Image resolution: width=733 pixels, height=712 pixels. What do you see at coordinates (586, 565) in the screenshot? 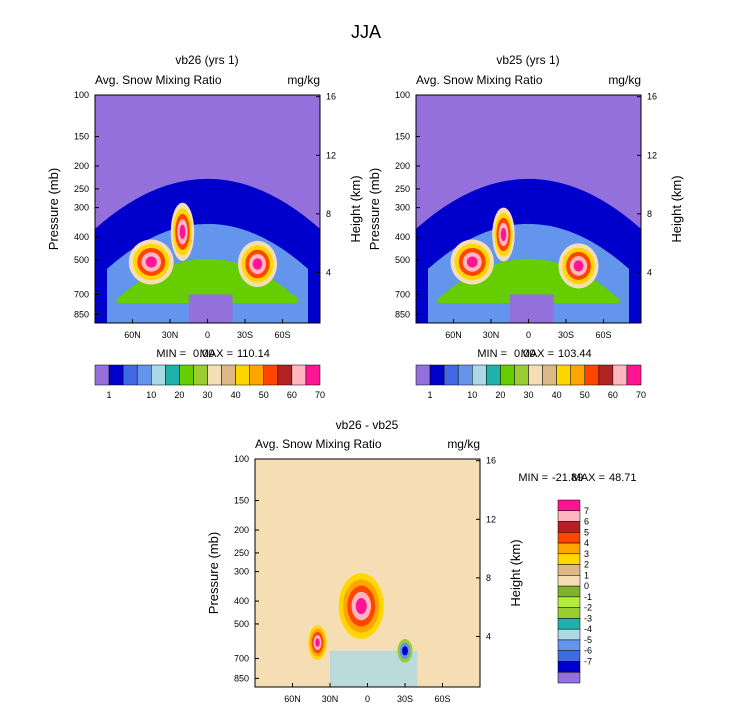
I see `colorbar-label: 2` at bounding box center [586, 565].